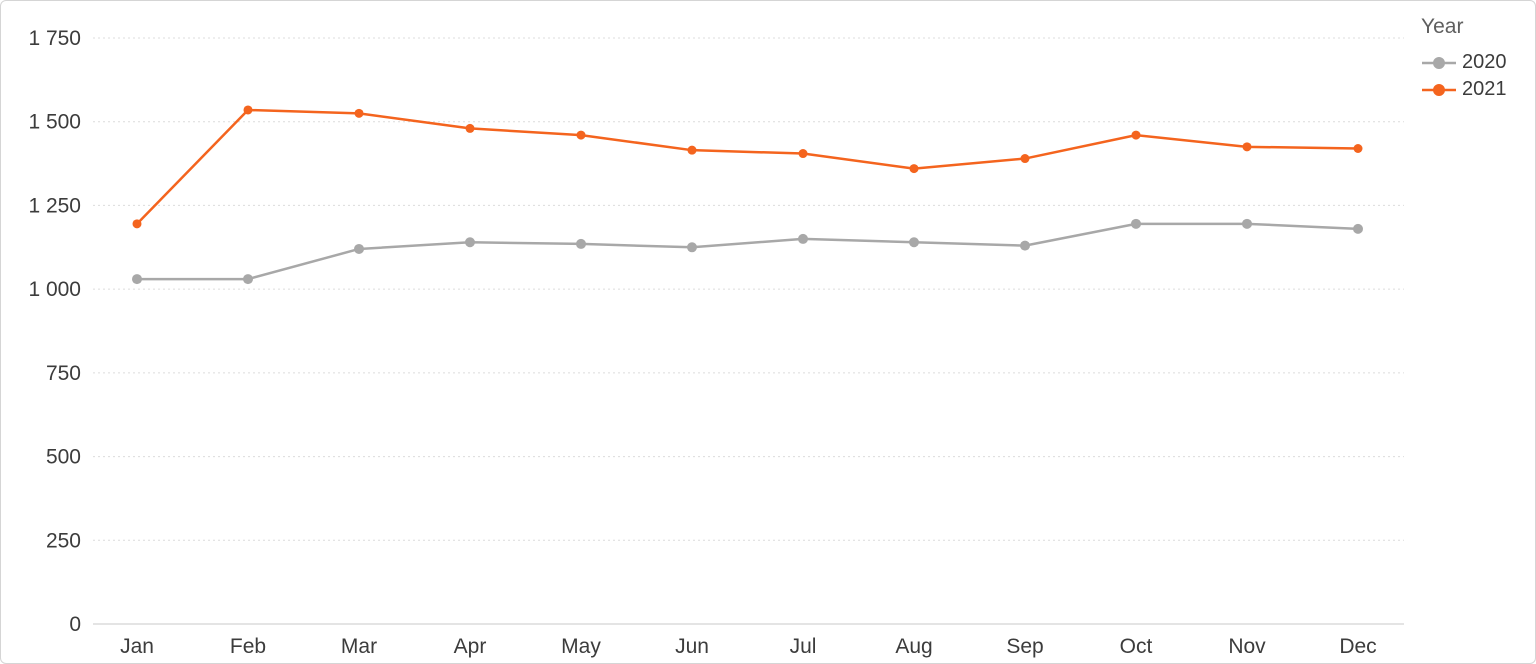 This screenshot has width=1536, height=664. Describe the element at coordinates (1136, 223) in the screenshot. I see `point-2020-oct` at that location.